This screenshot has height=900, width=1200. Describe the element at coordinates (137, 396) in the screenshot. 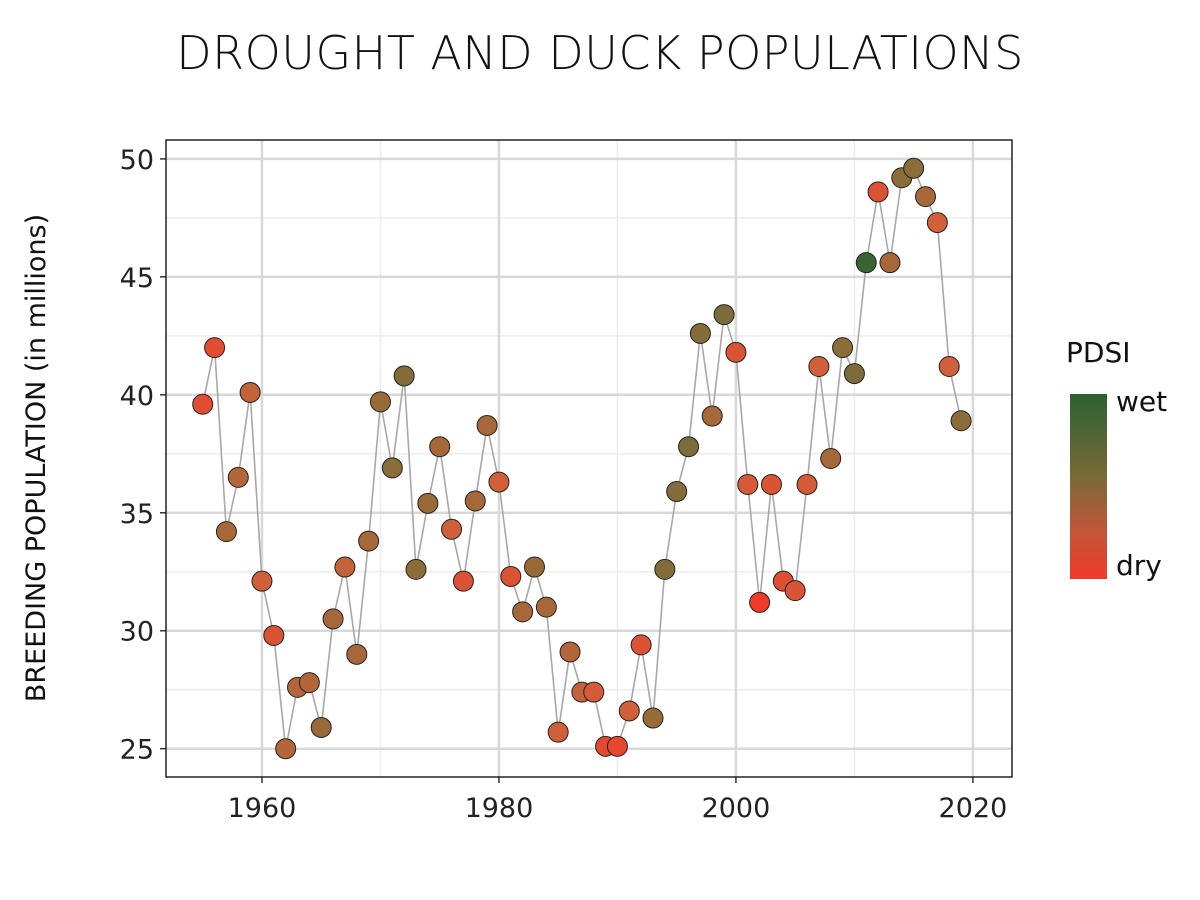

I see `y-tick-label: 40` at that location.